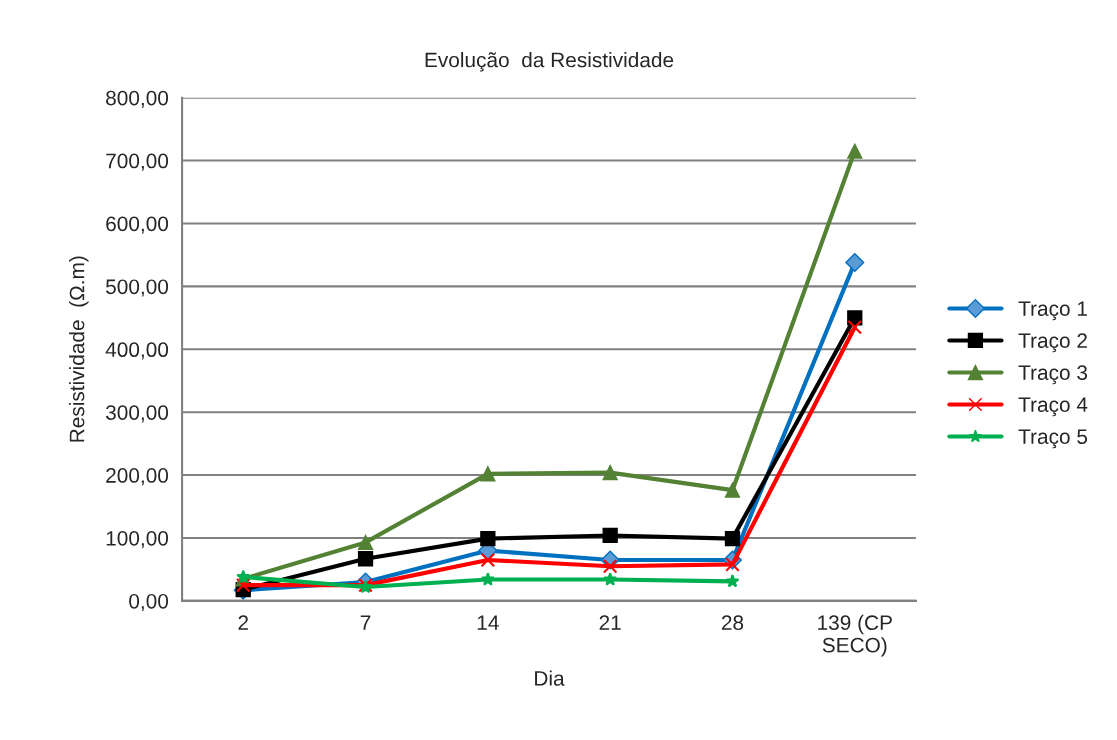 The image size is (1117, 740). What do you see at coordinates (1052, 343) in the screenshot?
I see `legend-label: Traço 2` at bounding box center [1052, 343].